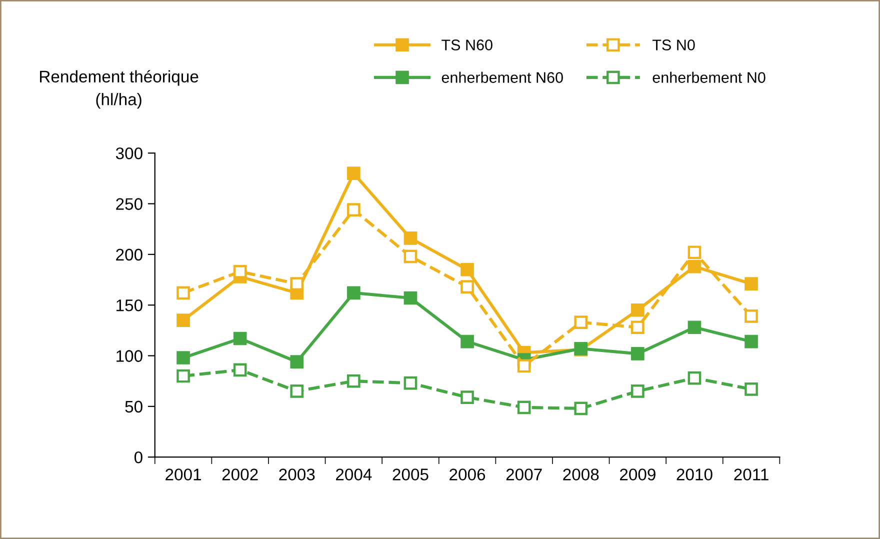  Describe the element at coordinates (524, 474) in the screenshot. I see `x-tick-label: 2007` at that location.